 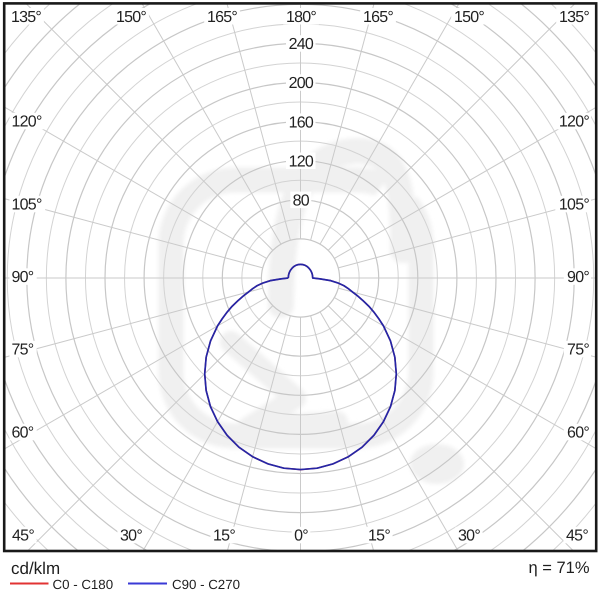 I want to click on svg-text: 180°, so click(x=301, y=17).